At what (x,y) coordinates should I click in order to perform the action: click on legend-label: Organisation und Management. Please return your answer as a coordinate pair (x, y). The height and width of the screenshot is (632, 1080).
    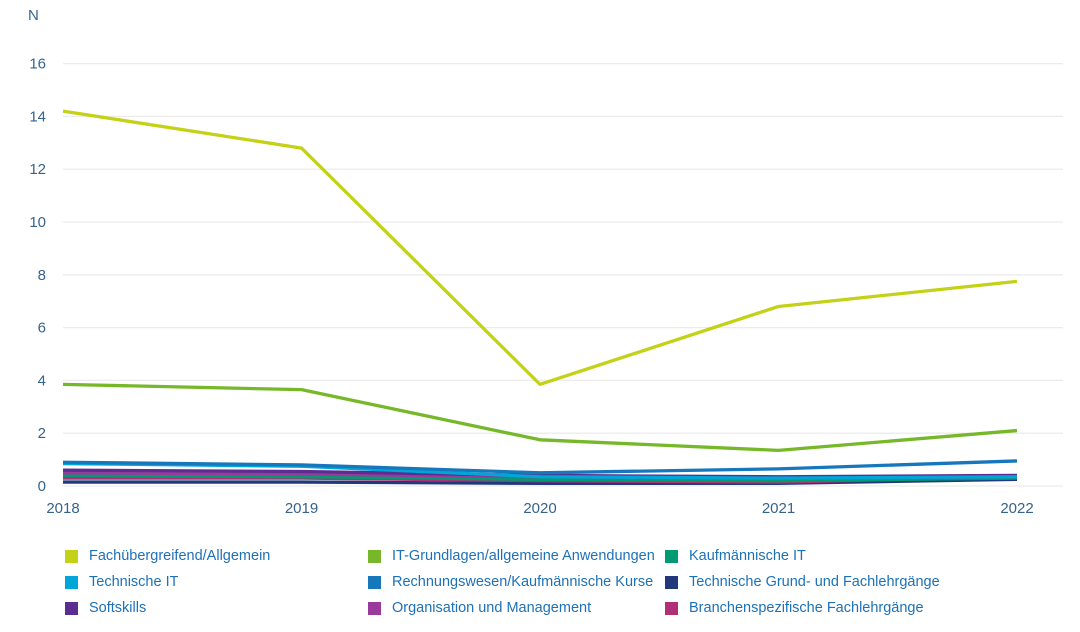
    Looking at the image, I should click on (492, 608).